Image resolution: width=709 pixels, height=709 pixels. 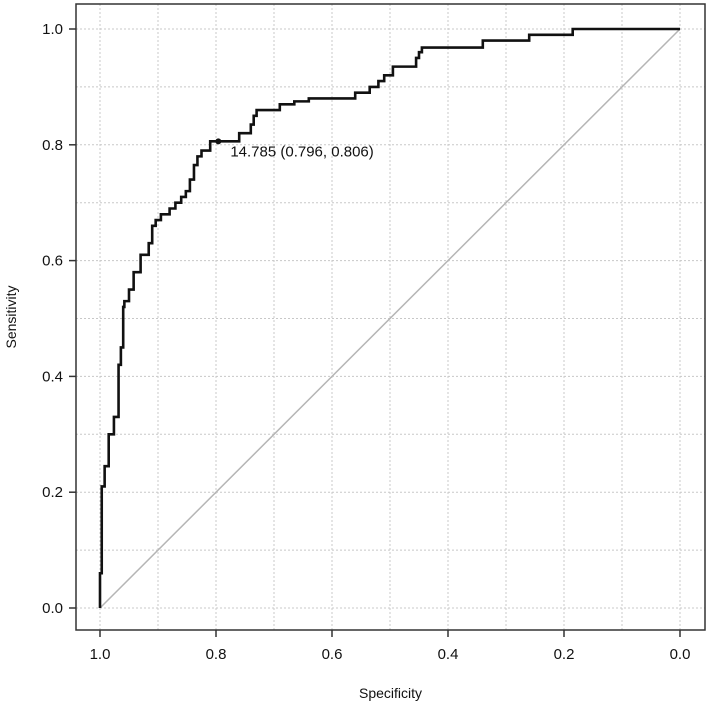 What do you see at coordinates (52, 145) in the screenshot?
I see `y-tick-label: 0.8` at bounding box center [52, 145].